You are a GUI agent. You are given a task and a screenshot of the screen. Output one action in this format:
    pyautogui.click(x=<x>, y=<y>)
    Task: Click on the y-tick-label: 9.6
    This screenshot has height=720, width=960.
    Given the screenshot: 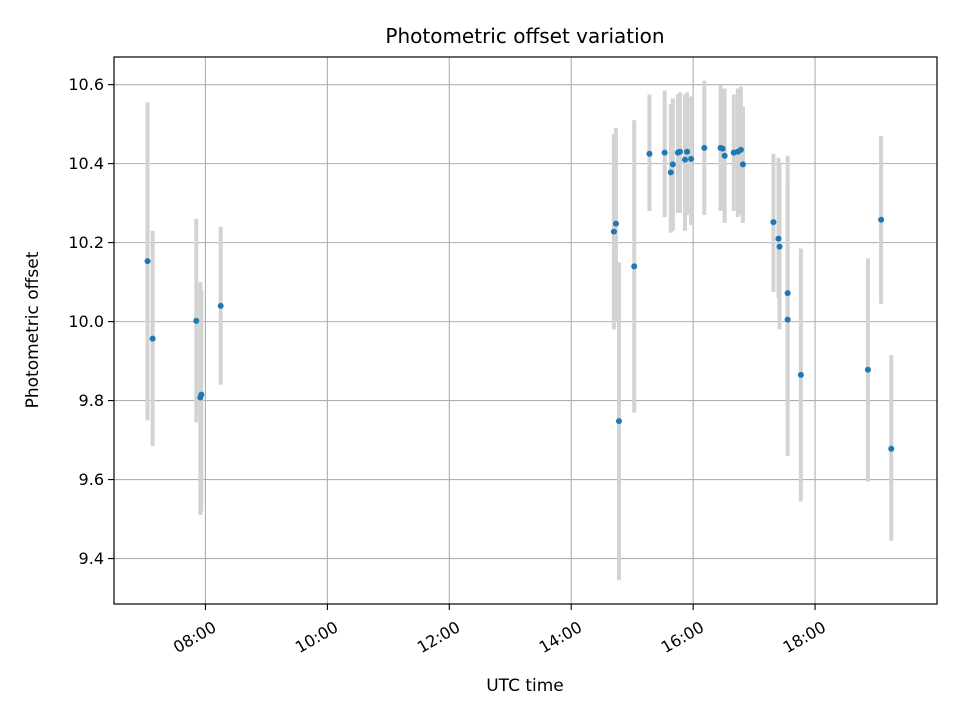 What is the action you would take?
    pyautogui.click(x=91, y=479)
    